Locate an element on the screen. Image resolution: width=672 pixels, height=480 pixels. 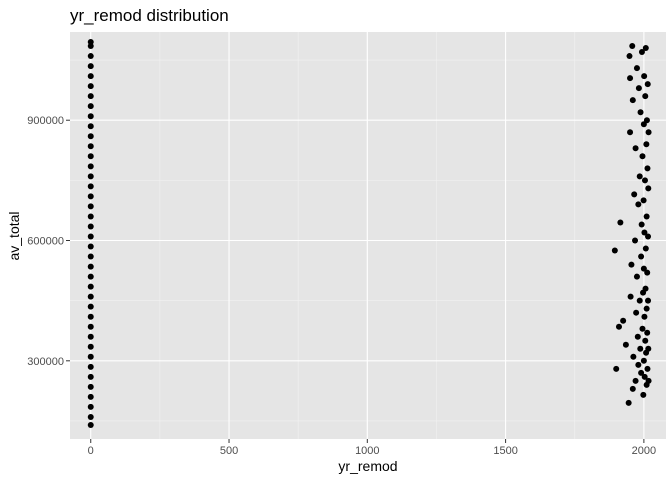
x-axis: 0 500 1000 1500 2000 is located at coordinates (372, 448).